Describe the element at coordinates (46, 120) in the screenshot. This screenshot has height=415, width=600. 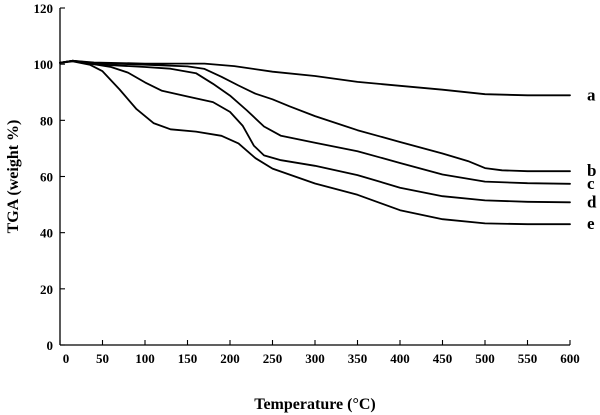
I see `y-tick-label: 80` at that location.